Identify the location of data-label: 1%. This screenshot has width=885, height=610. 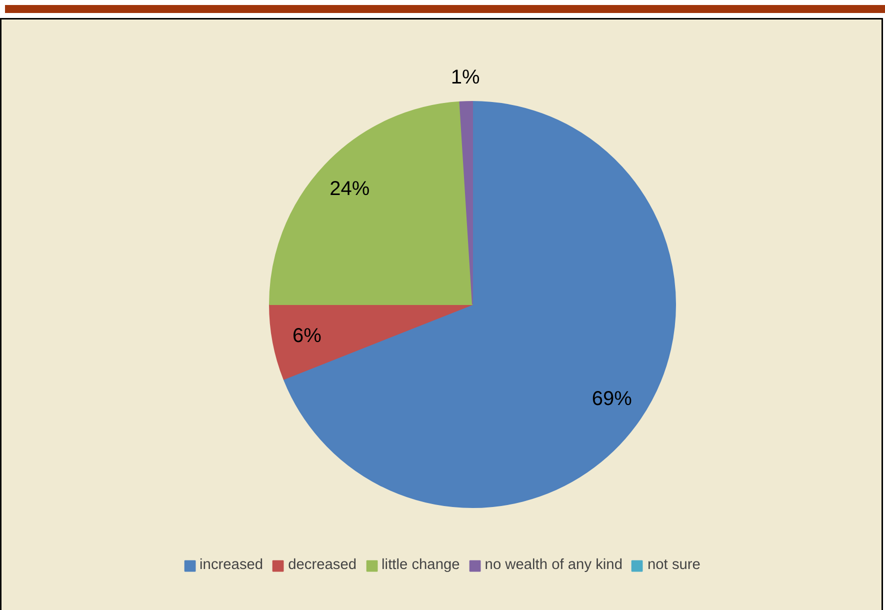
(465, 77).